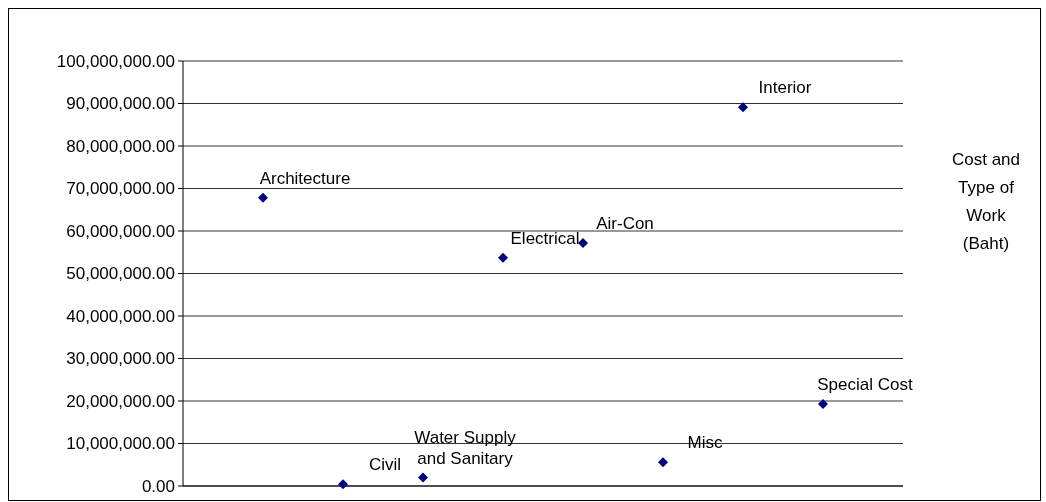  I want to click on y-tick-label: 40,000,000.00, so click(120, 316).